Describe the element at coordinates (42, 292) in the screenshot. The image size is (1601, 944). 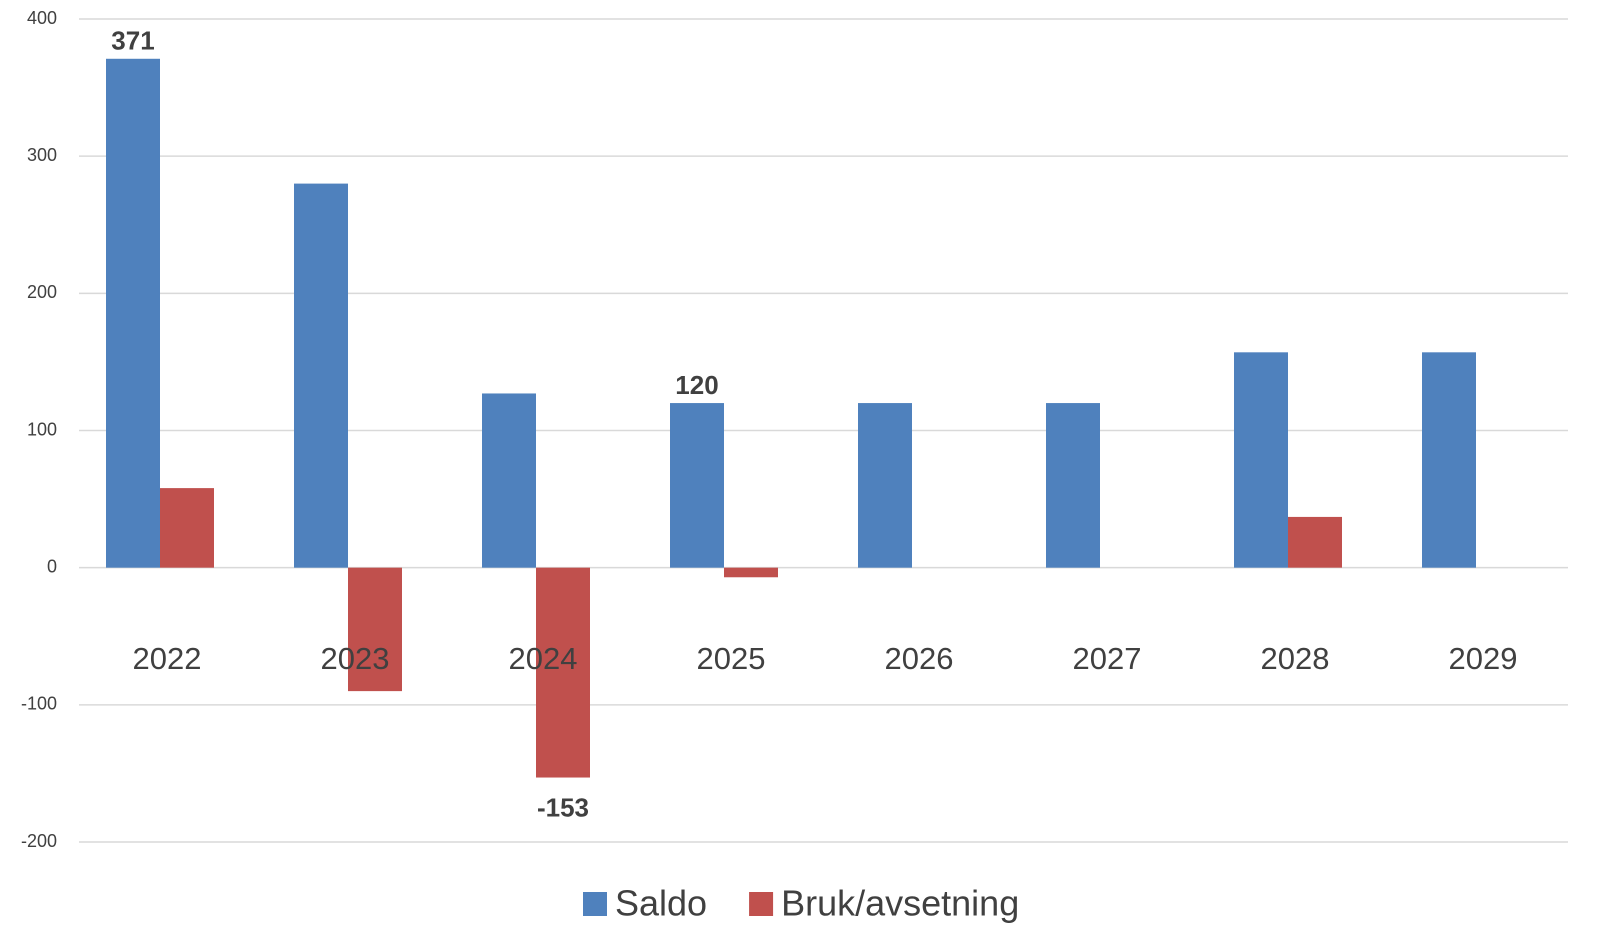
I see `y-tick-label: 200` at that location.